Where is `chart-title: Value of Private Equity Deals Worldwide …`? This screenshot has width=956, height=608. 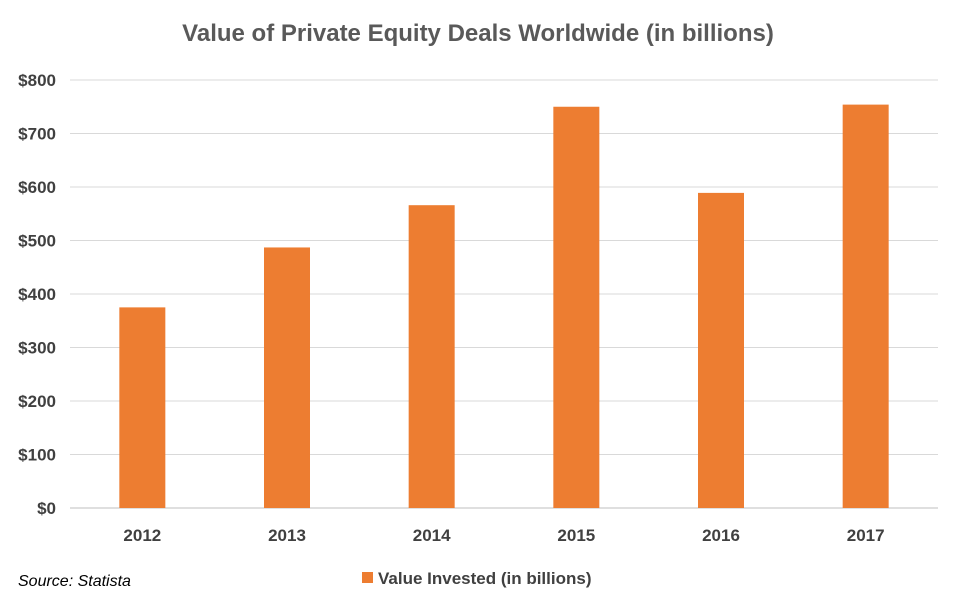
chart-title: Value of Private Equity Deals Worldwide … is located at coordinates (478, 33).